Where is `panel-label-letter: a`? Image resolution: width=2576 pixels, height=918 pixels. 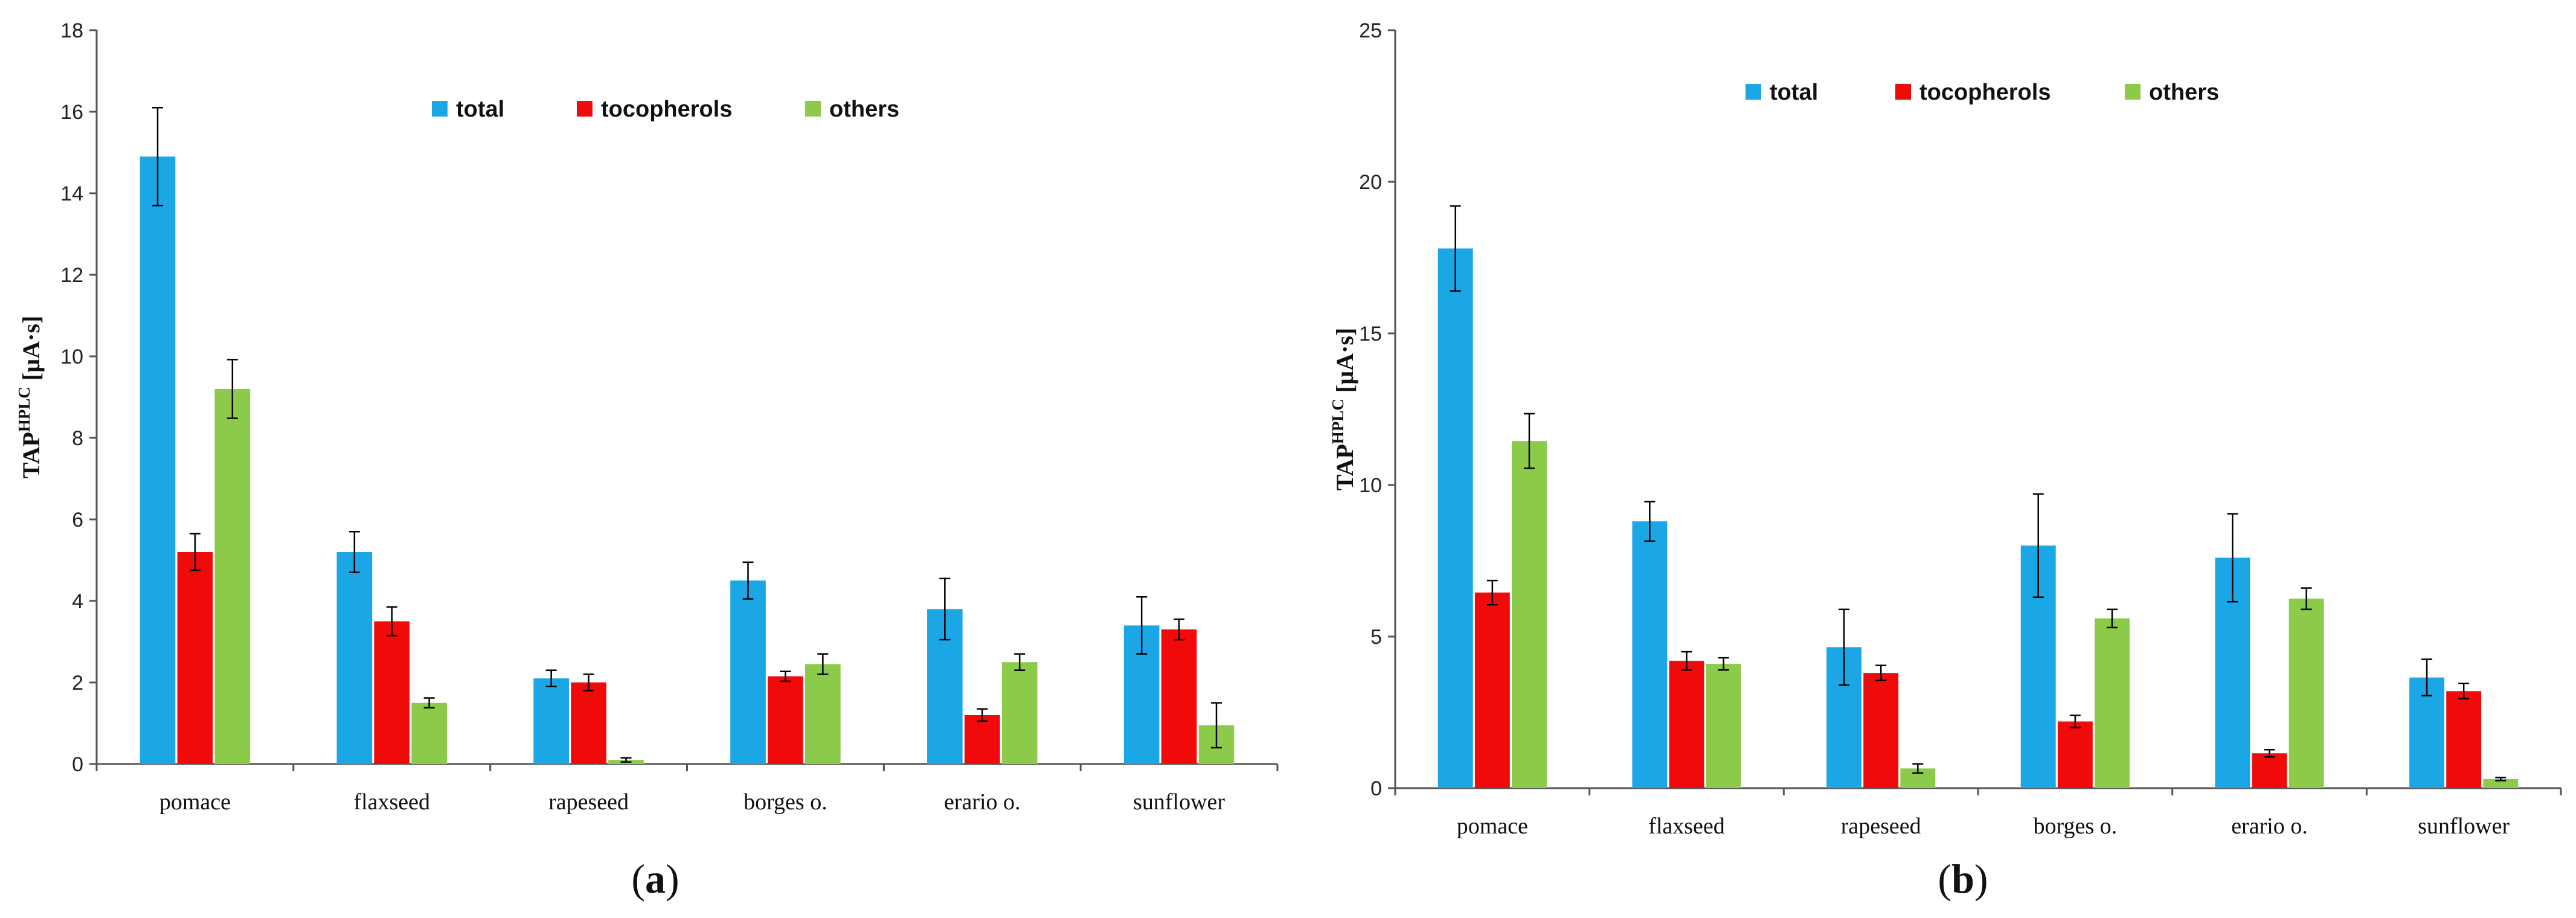
panel-label-letter: a is located at coordinates (655, 879).